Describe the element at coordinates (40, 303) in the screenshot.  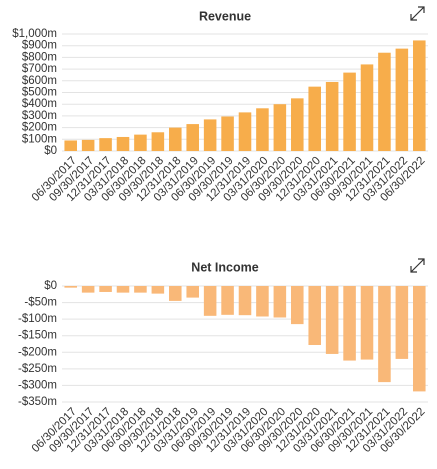
I see `y-tick-label: -$50m` at that location.